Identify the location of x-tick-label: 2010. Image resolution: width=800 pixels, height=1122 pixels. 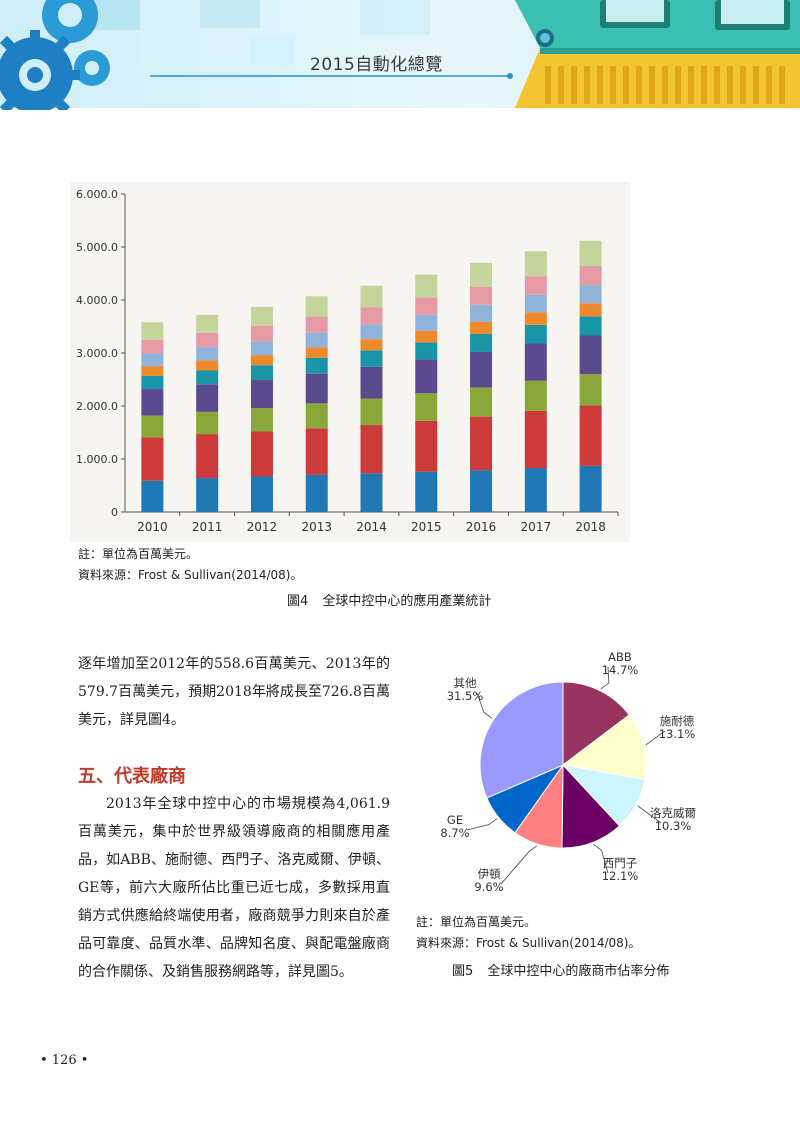
(152, 527).